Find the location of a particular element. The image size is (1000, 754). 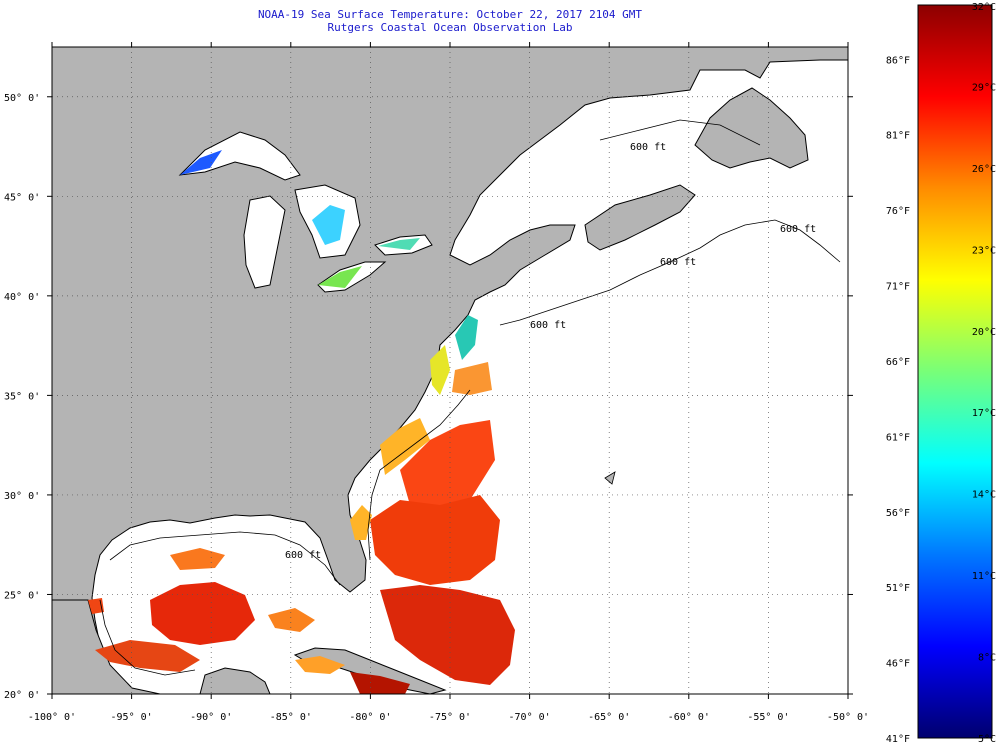

sst-lake-ontario is located at coordinates (399, 244).